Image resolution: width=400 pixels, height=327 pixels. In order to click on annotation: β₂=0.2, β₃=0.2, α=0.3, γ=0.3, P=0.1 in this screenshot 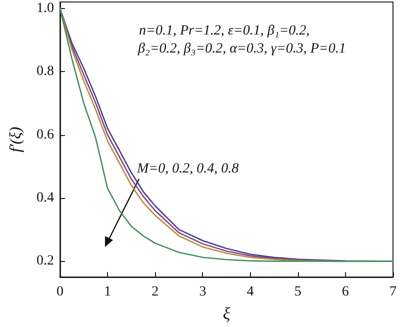, I will do `click(241, 49)`.